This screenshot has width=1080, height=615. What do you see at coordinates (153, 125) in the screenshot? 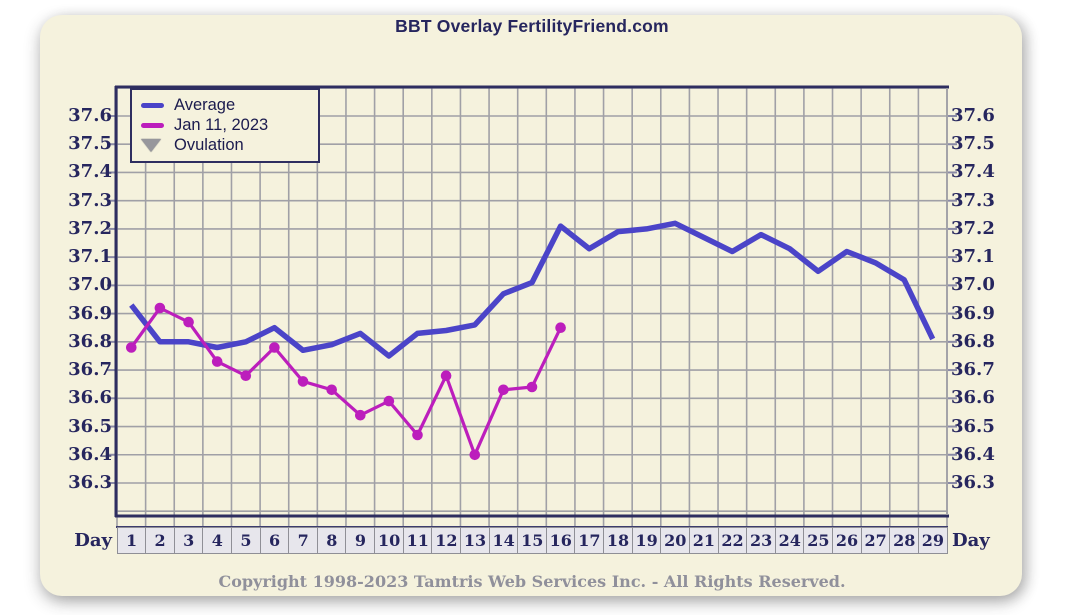
I see `overlay-line-icon` at bounding box center [153, 125].